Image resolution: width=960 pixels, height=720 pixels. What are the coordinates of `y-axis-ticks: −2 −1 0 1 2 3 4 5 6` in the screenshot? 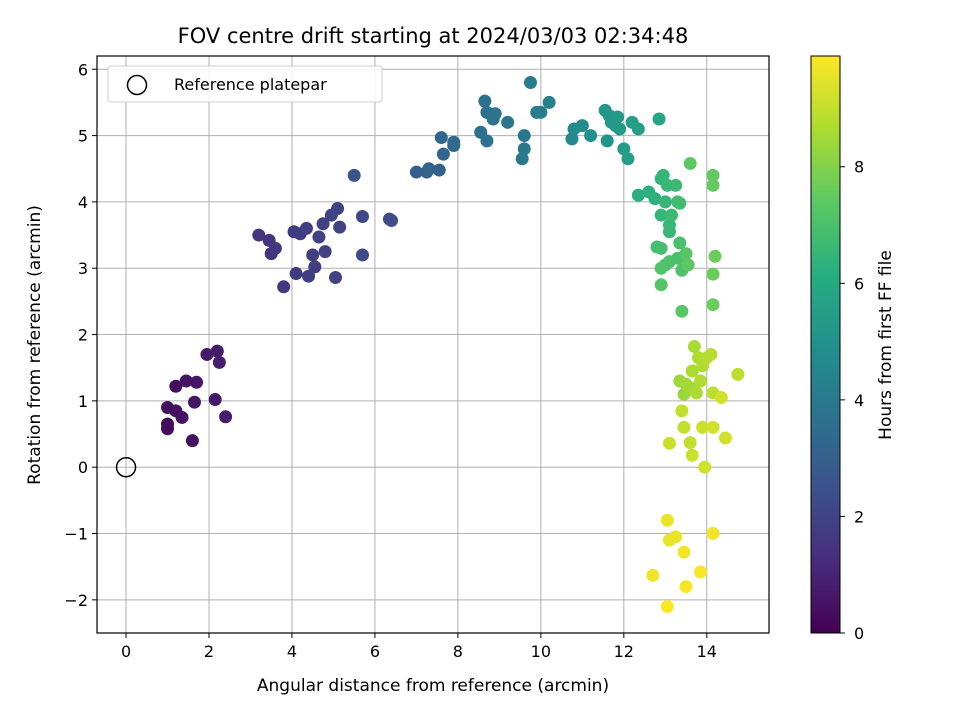 It's located at (80, 335).